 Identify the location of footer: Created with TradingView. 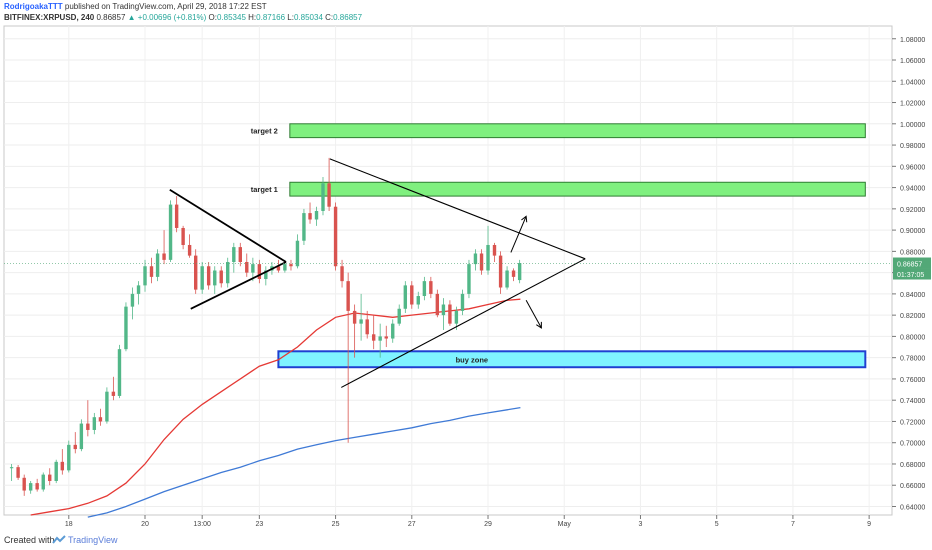
(466, 540).